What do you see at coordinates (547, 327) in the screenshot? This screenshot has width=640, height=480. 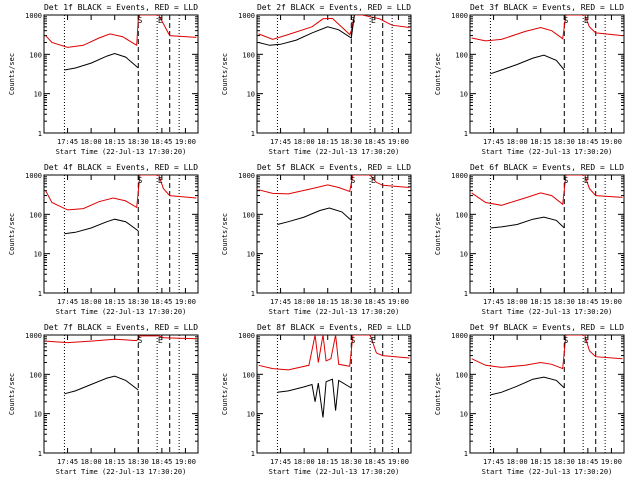 I see `panel-title: Det 9f BLACK = Events, RED = LLD` at bounding box center [547, 327].